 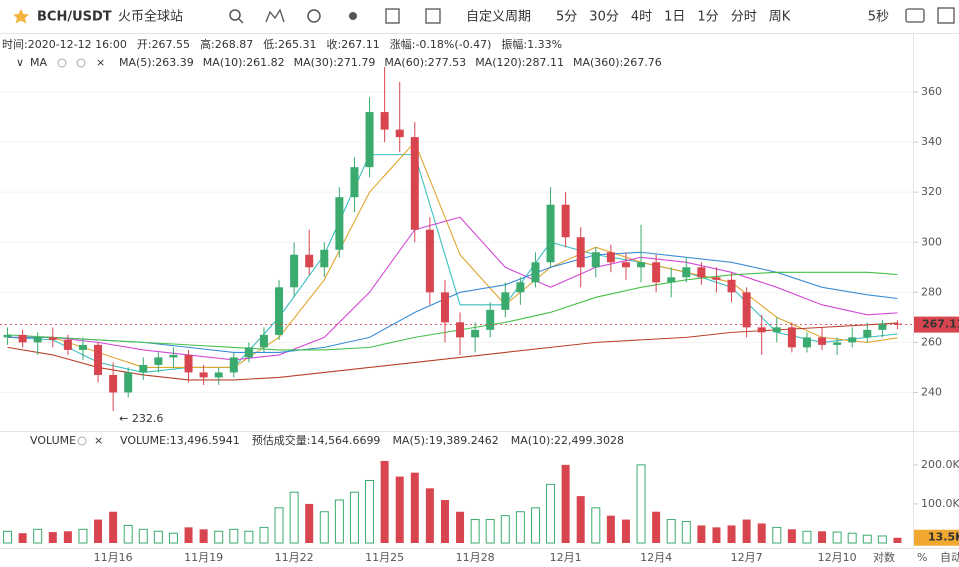 I want to click on toolbar, so click(x=479, y=16).